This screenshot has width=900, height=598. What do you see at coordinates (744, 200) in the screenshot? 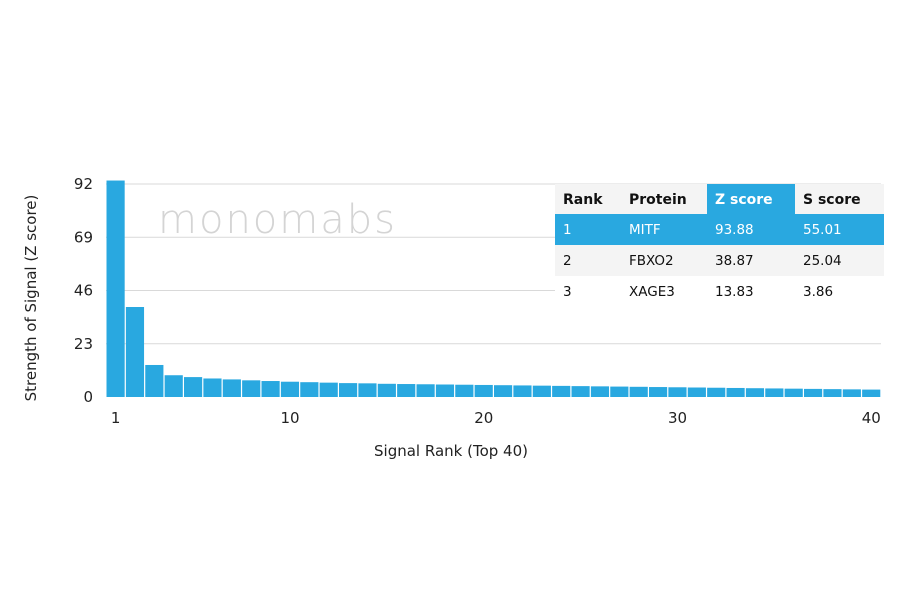
I see `table-header-cell: Z score` at bounding box center [744, 200].